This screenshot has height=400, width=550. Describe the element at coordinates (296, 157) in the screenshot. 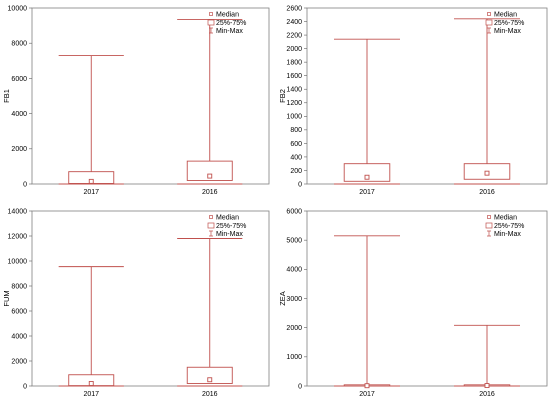

I see `y-tick-label: 400` at that location.